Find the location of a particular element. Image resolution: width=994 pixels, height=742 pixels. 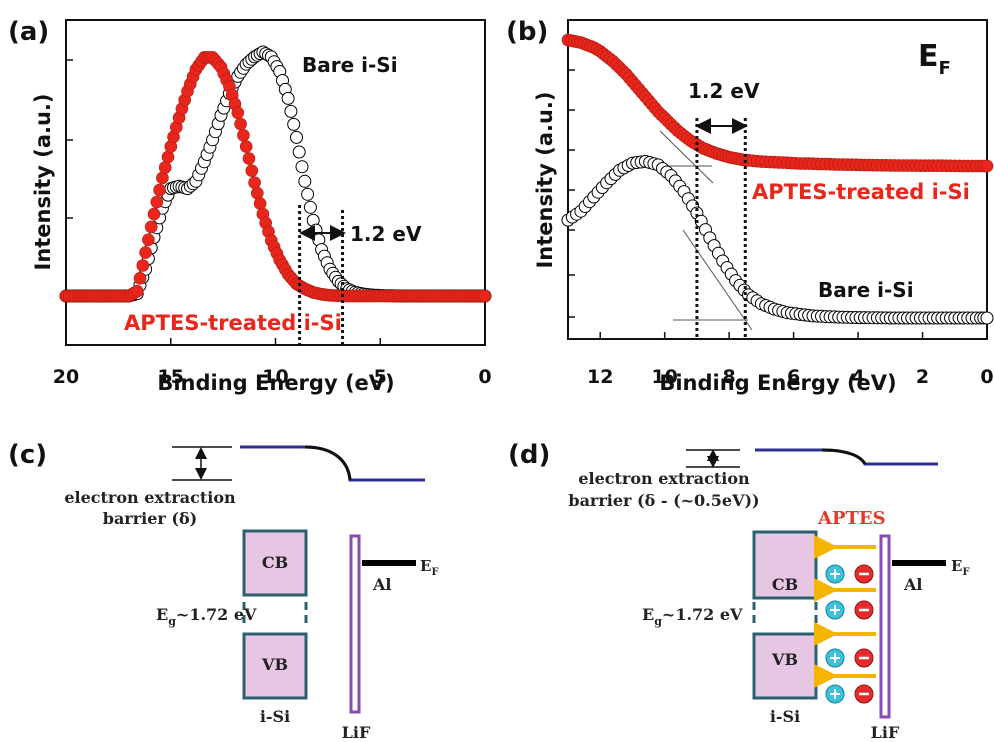

x-tick-label: 8 is located at coordinates (729, 377).